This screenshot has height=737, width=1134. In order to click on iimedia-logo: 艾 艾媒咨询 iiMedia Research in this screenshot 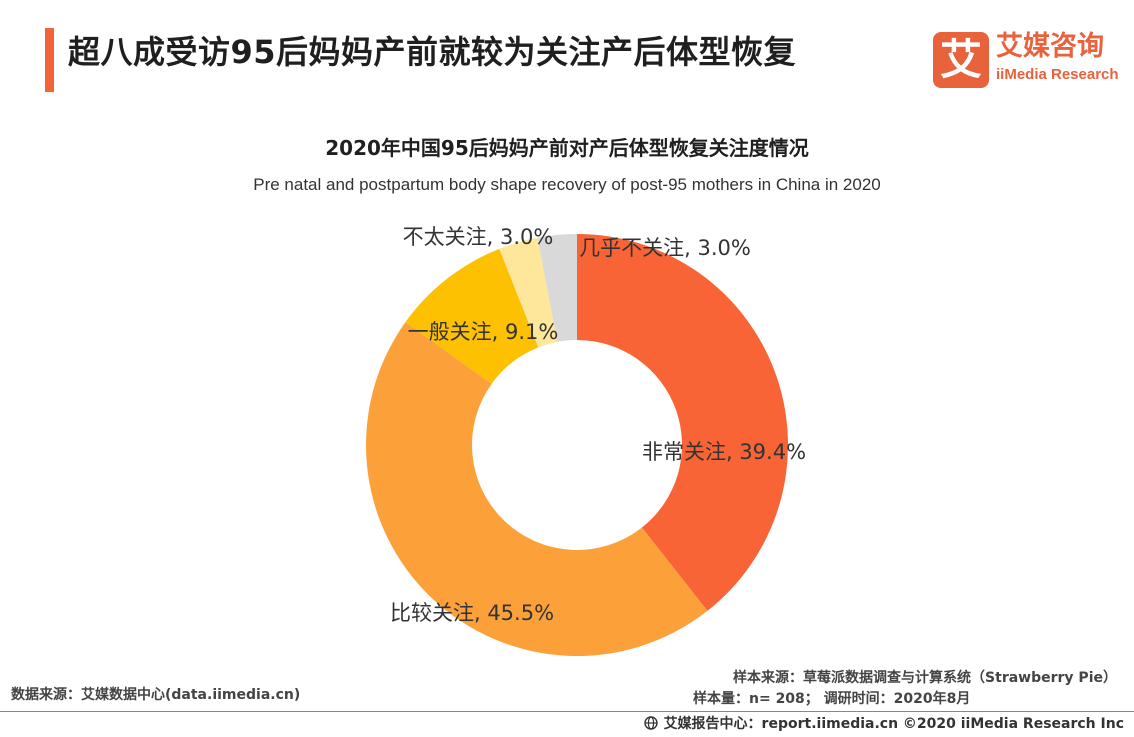, I will do `click(1026, 60)`.